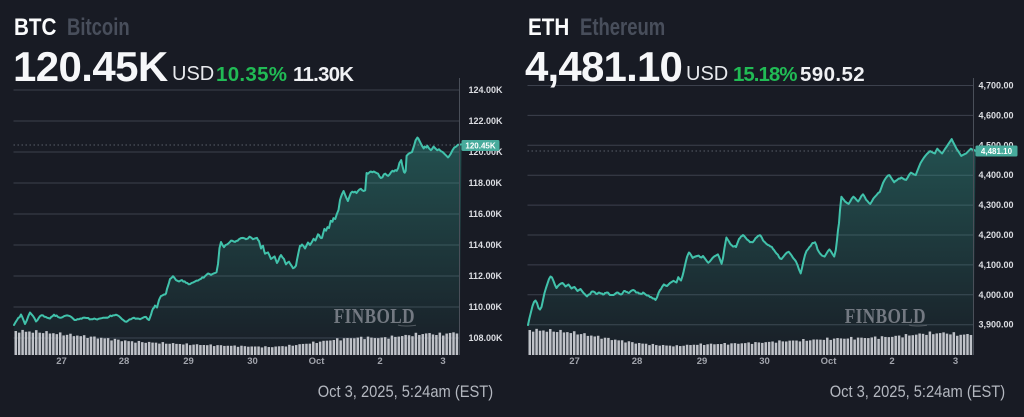 This screenshot has width=1024, height=417. I want to click on svg-text: 118.00K, so click(486, 183).